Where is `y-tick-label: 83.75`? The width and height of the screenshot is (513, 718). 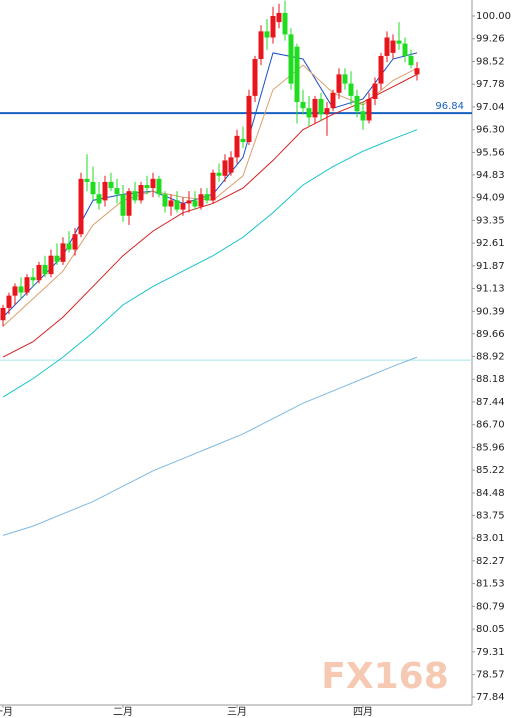 y-tick-label: 83.75 is located at coordinates (490, 515).